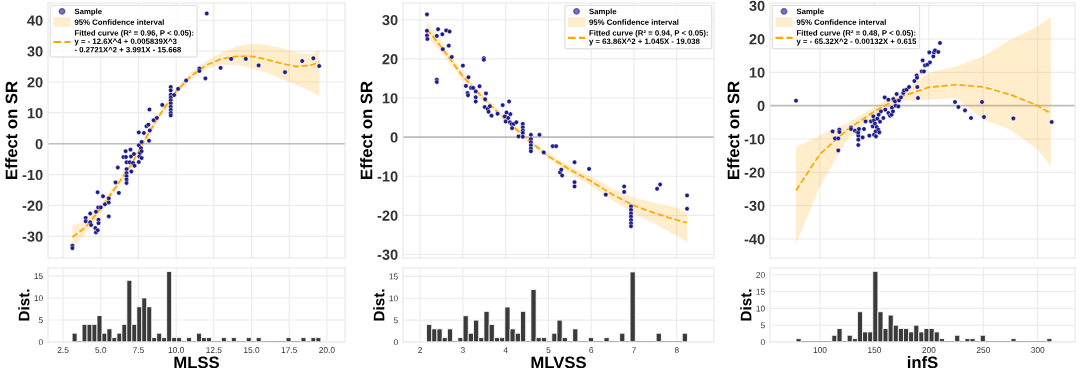  What do you see at coordinates (875, 350) in the screenshot?
I see `x-tick-label: 150` at bounding box center [875, 350].